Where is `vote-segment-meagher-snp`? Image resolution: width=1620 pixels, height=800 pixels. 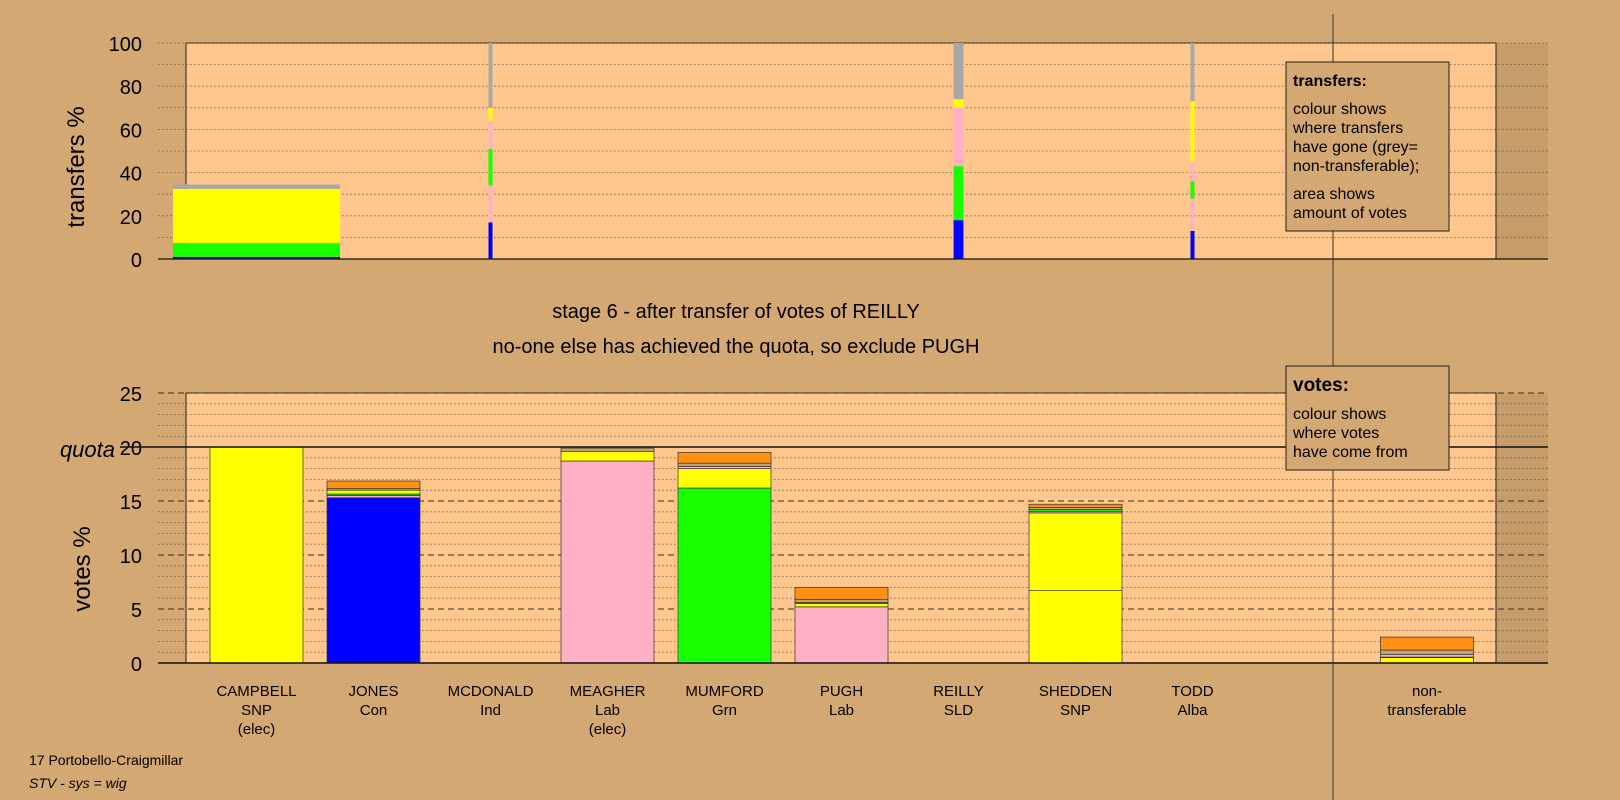
vote-segment-meagher-snp is located at coordinates (607, 456).